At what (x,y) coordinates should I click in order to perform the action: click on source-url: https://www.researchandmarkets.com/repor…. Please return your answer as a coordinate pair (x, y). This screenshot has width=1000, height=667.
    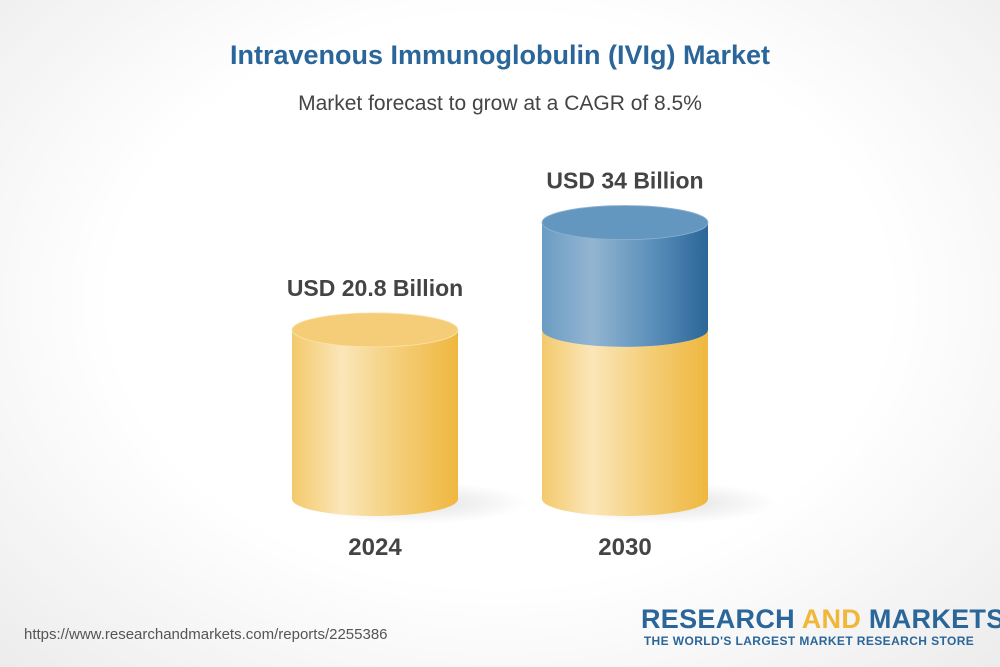
    Looking at the image, I should click on (206, 634).